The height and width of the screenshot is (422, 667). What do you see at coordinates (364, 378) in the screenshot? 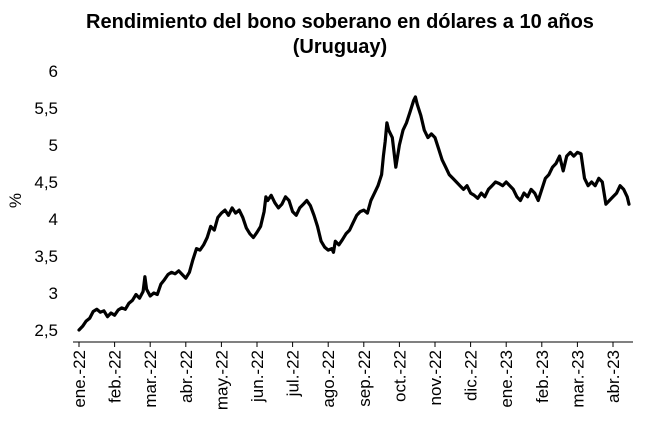
I see `x-tick-label: sep.-22` at bounding box center [364, 378].